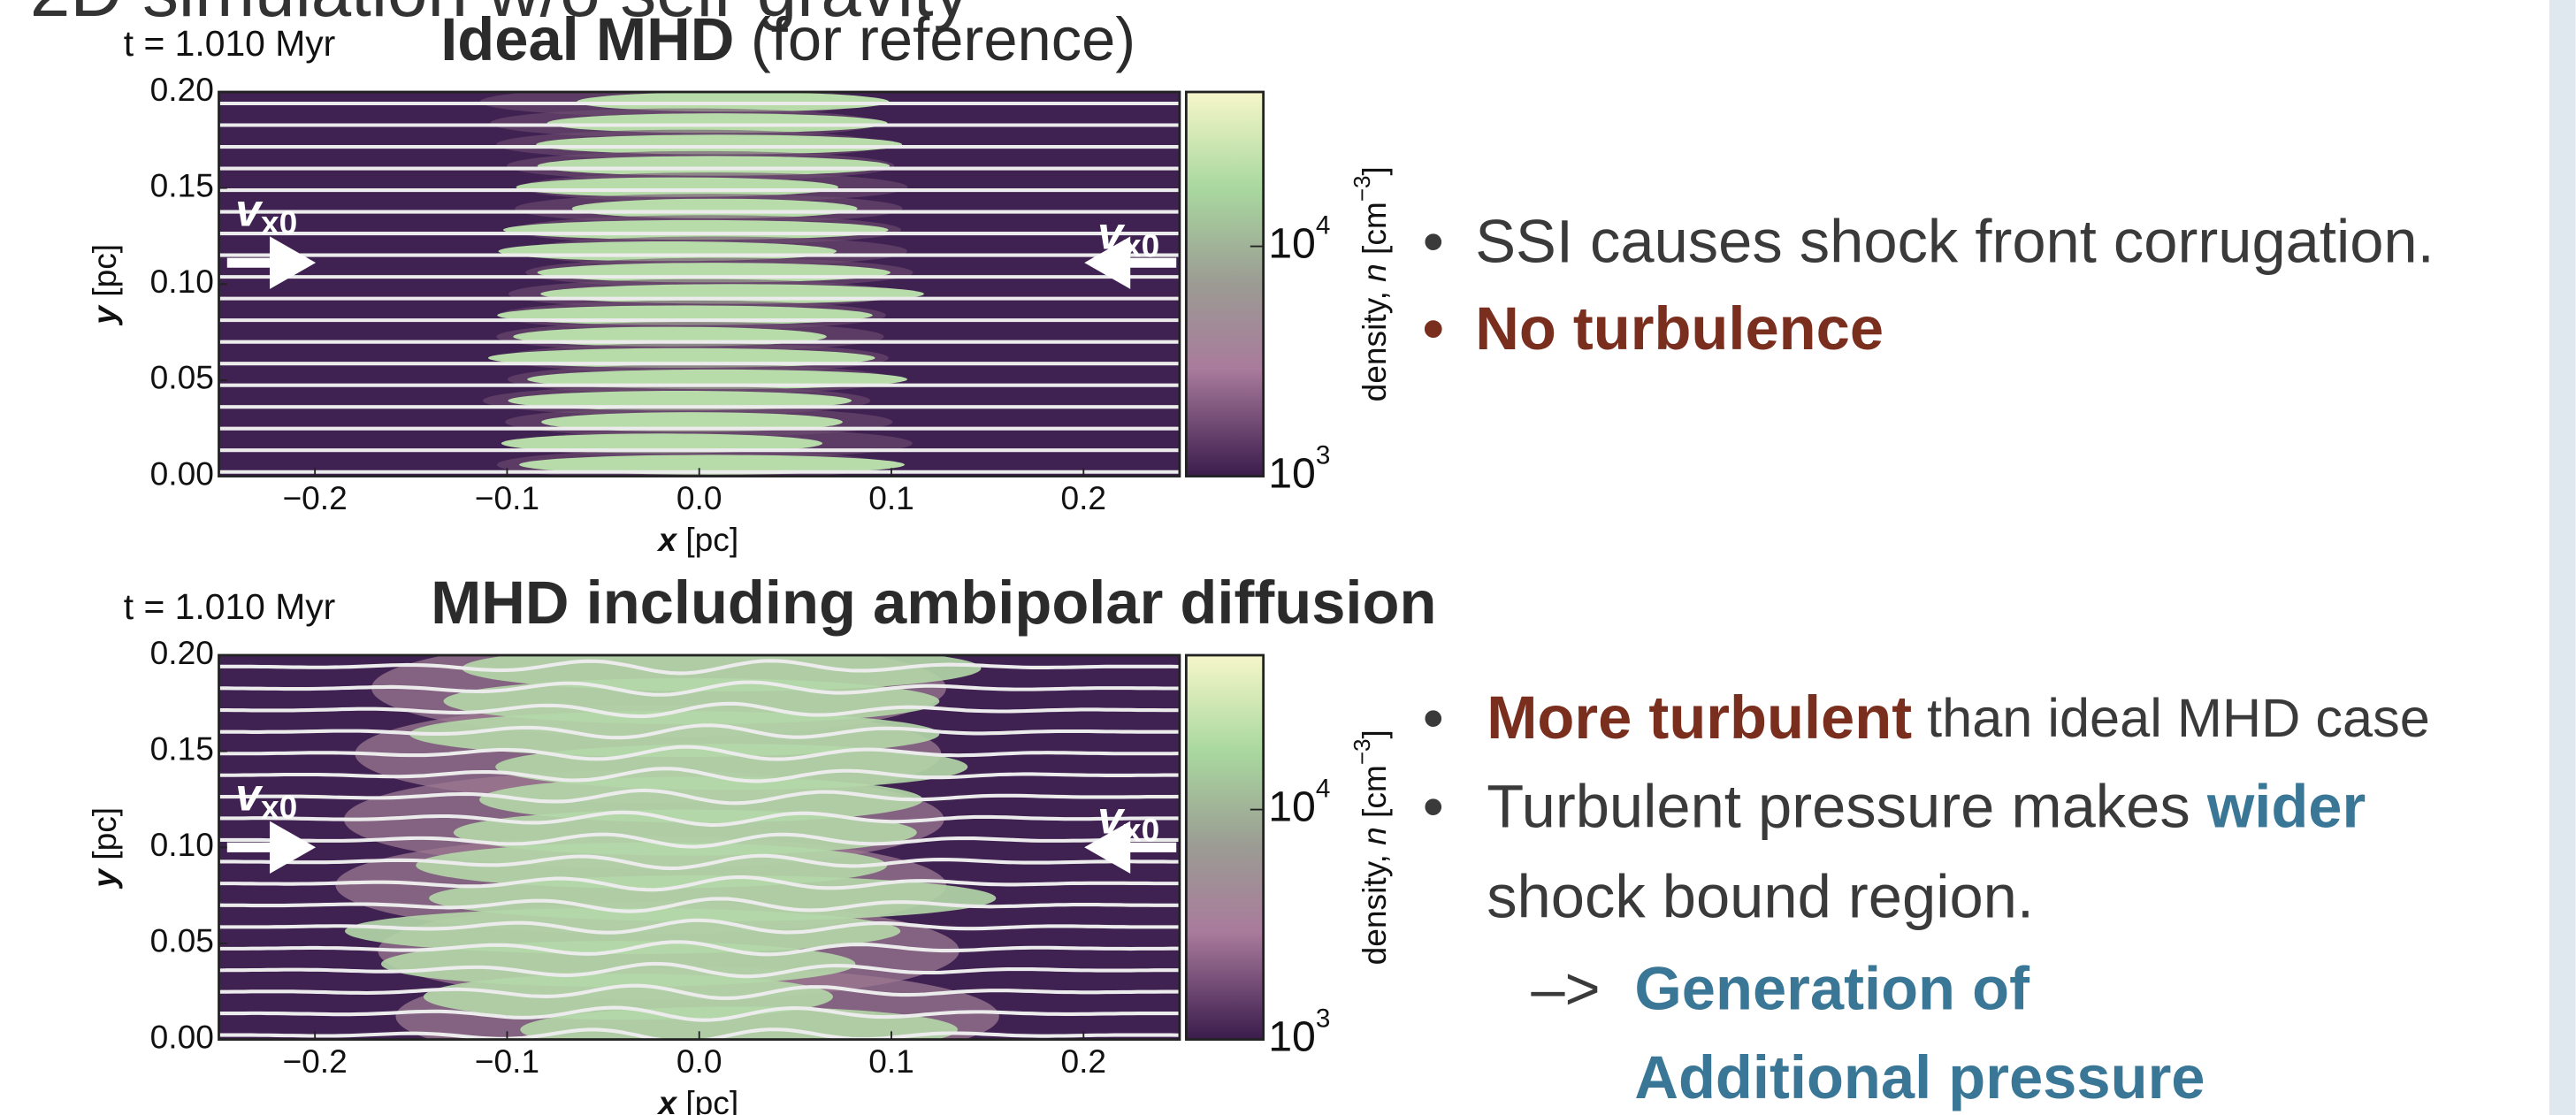  I want to click on colorbar-label: density, n [cm−3], so click(1371, 847).